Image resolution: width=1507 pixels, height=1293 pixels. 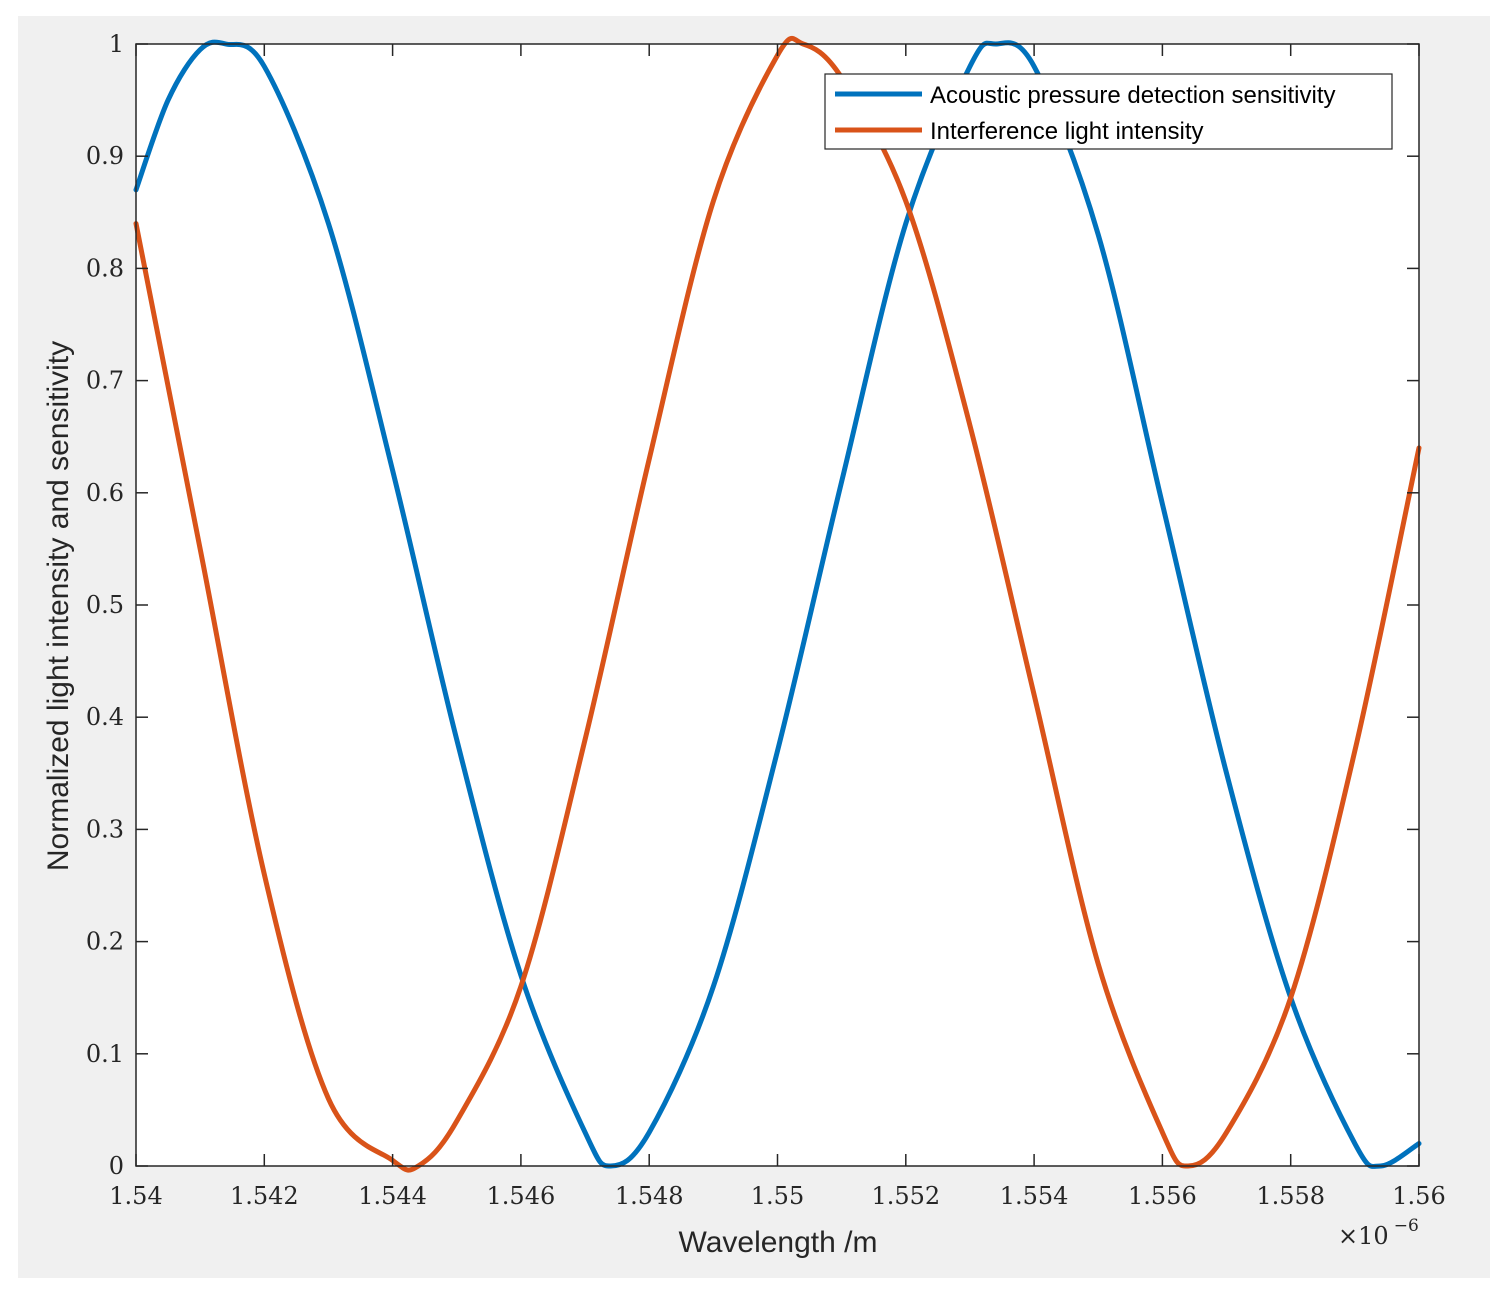 What do you see at coordinates (264, 1196) in the screenshot?
I see `x-tick-label: 1.542` at bounding box center [264, 1196].